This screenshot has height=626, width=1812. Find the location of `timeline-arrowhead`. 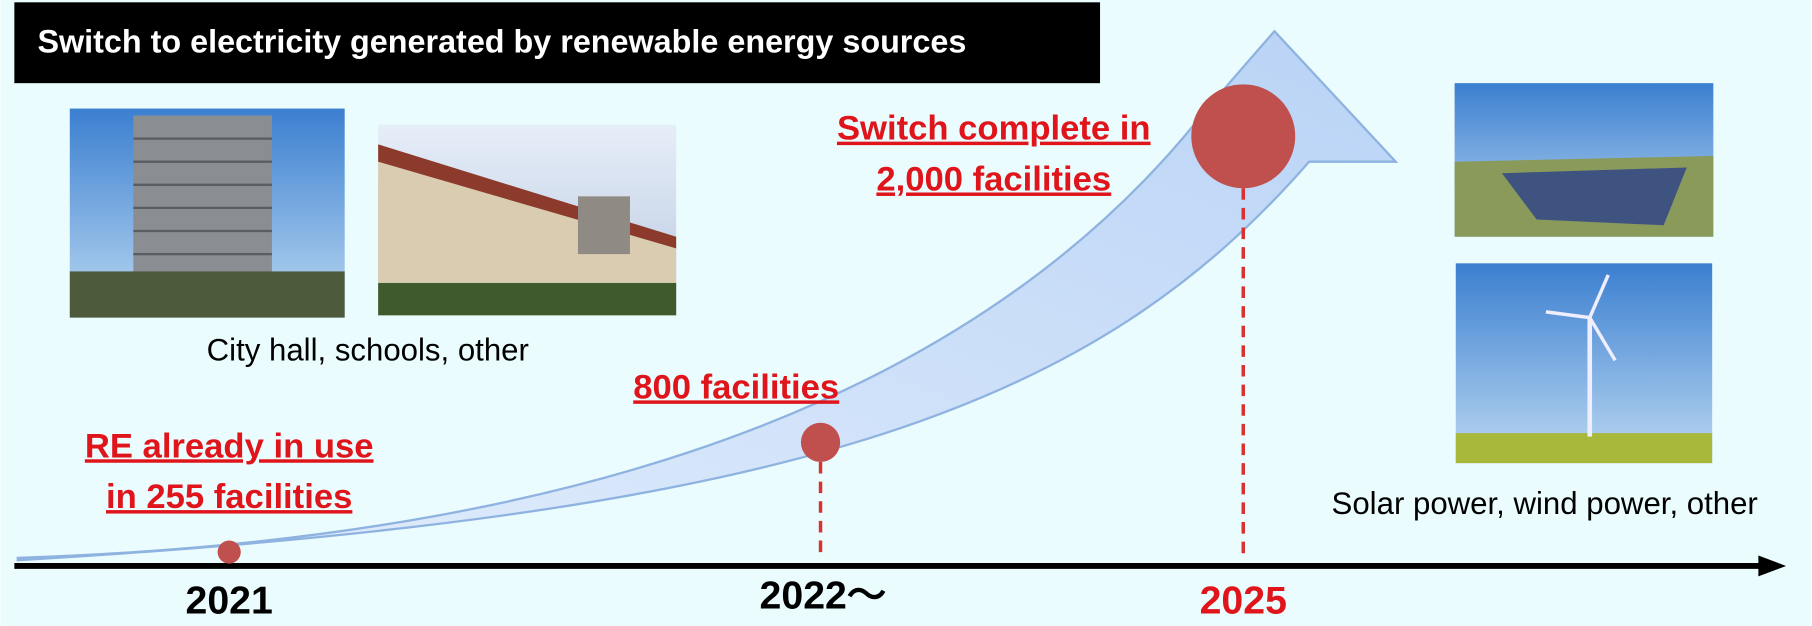

timeline-arrowhead is located at coordinates (1772, 566).